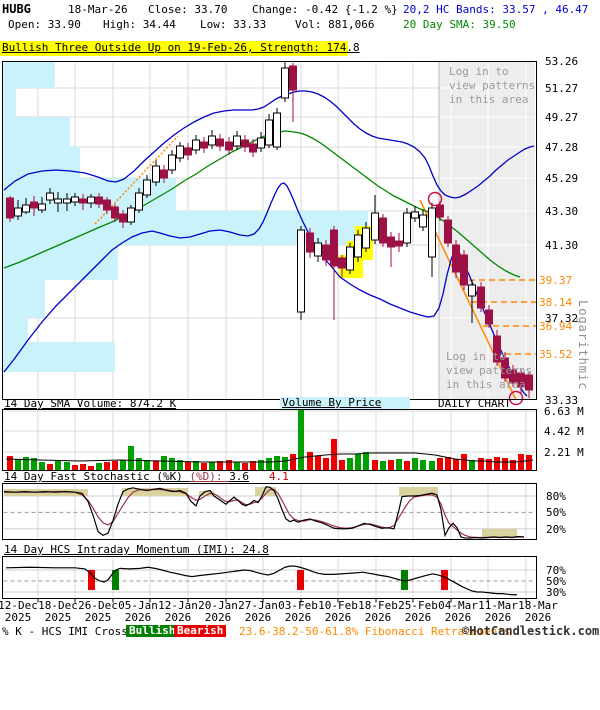 The height and width of the screenshot is (710, 600). I want to click on open-value: Open: 33.90, so click(44, 24).